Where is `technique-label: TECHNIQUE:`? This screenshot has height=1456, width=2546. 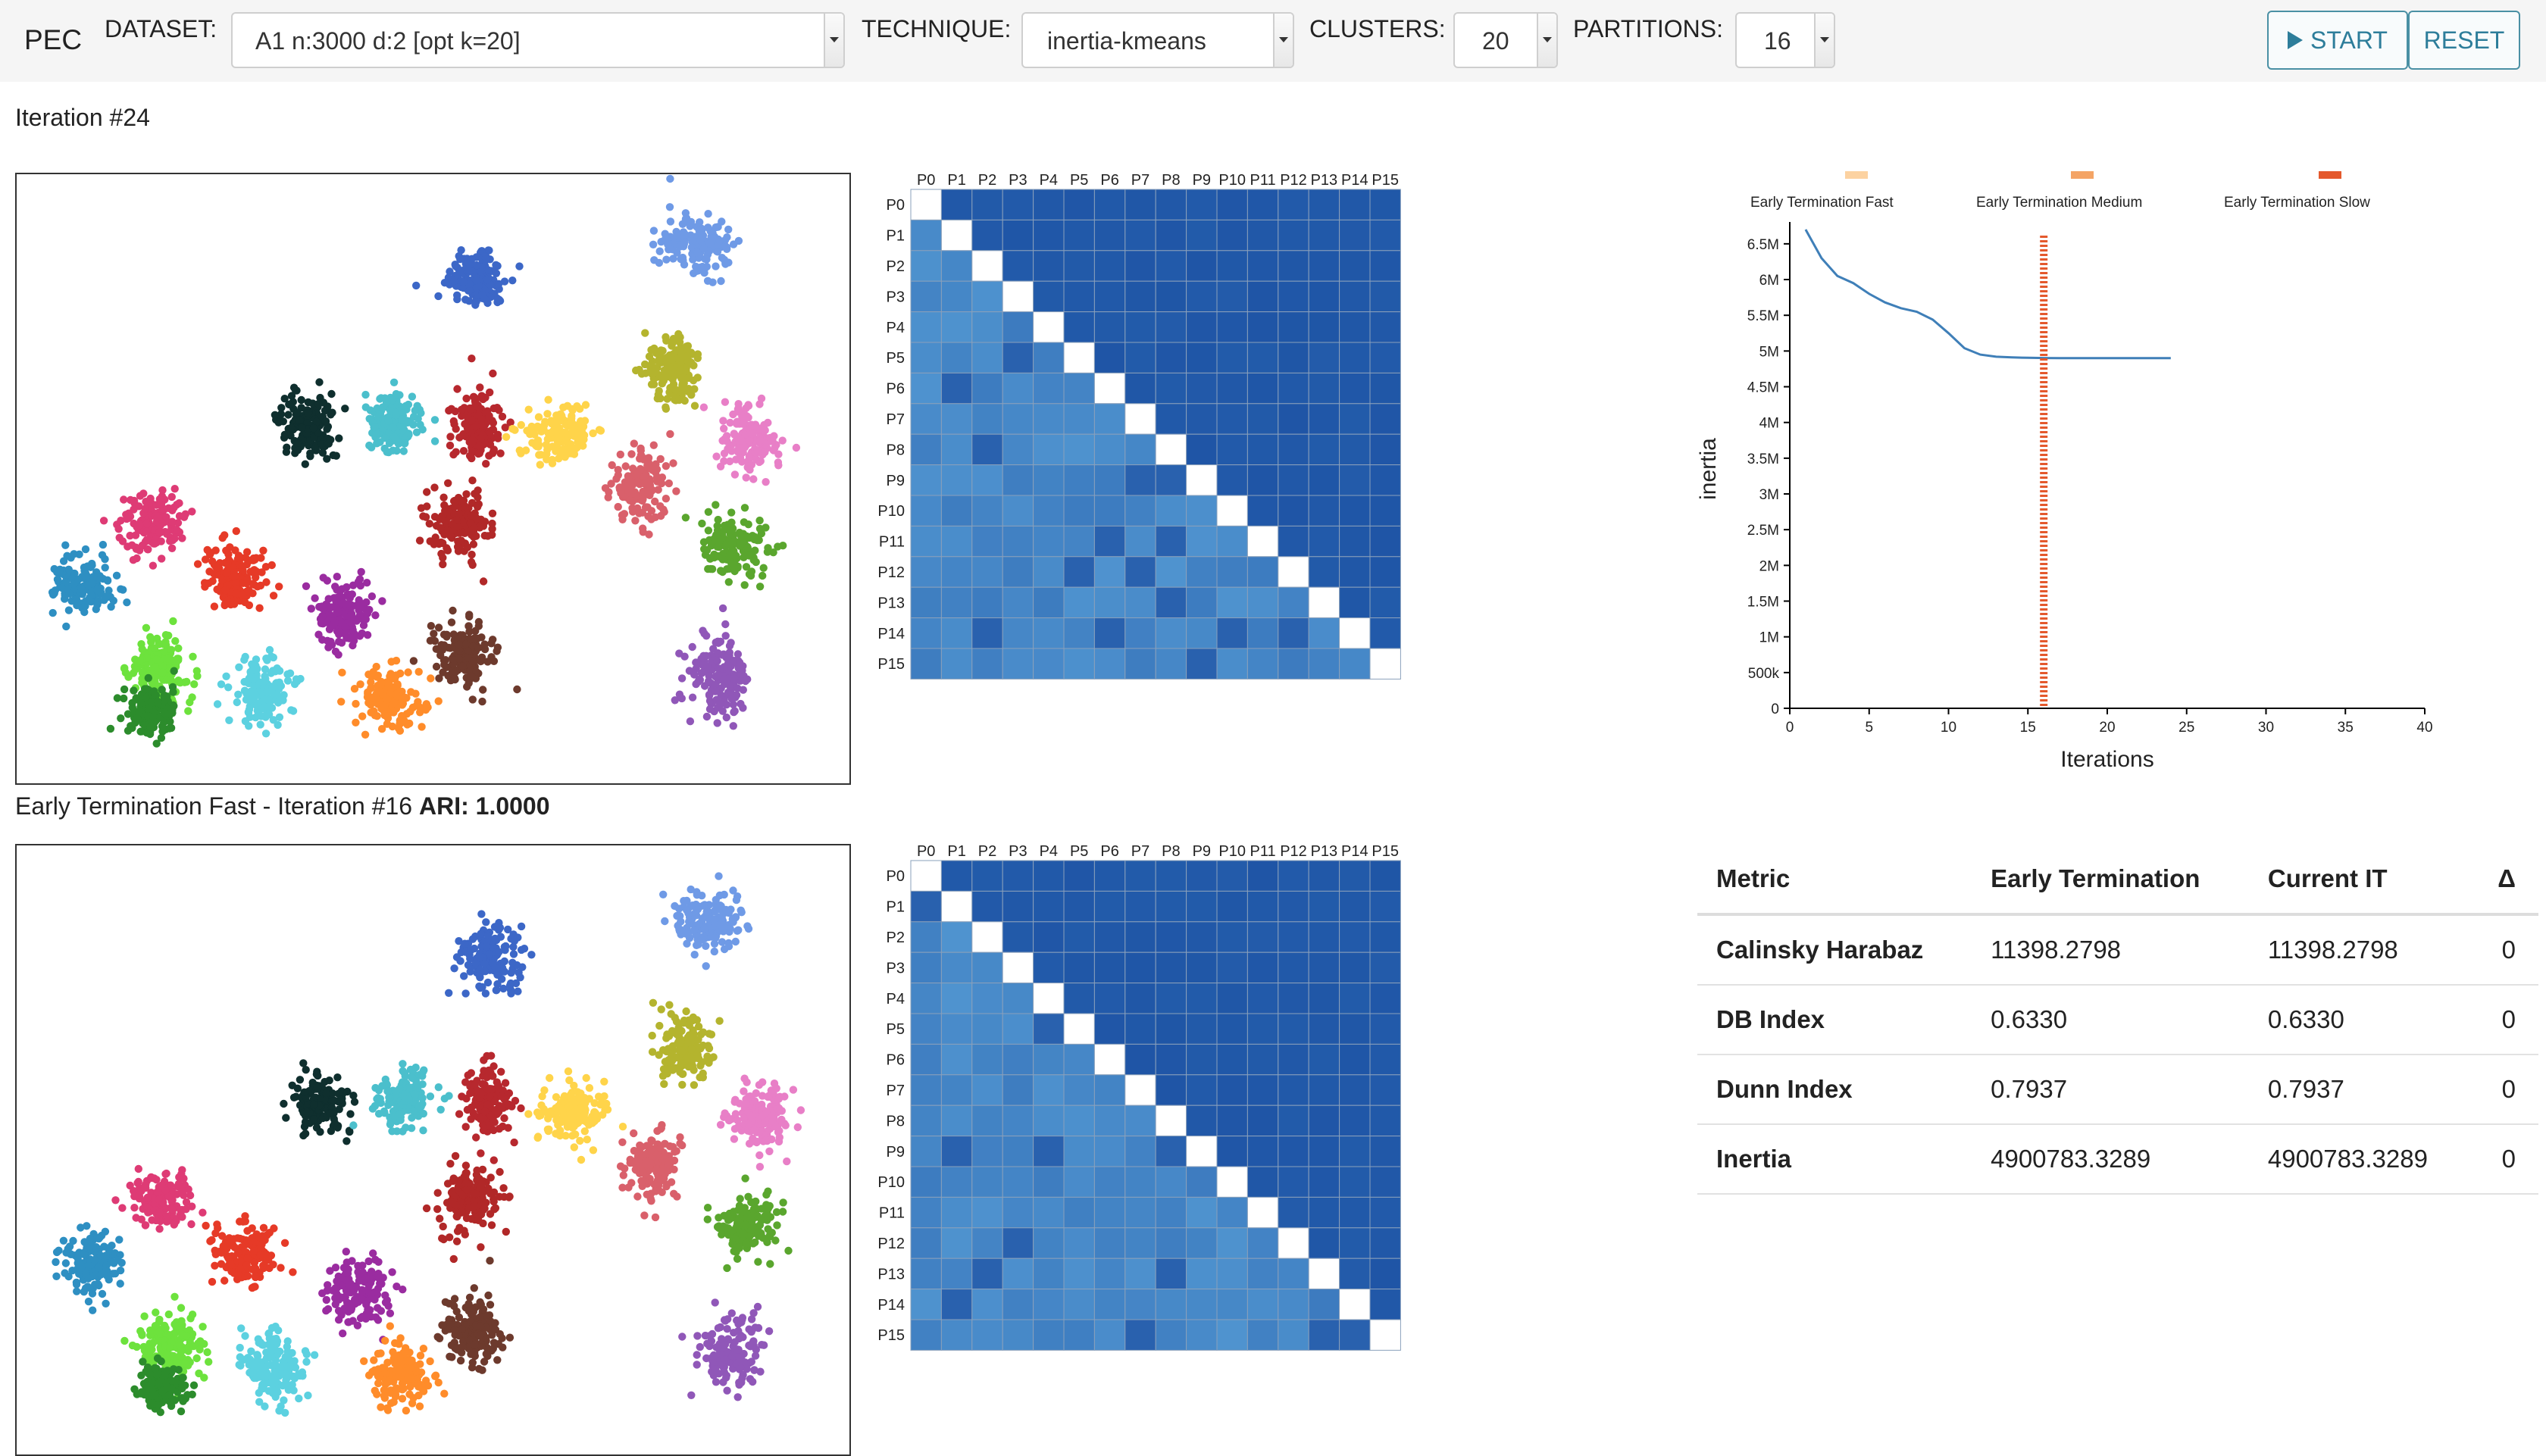
technique-label: TECHNIQUE: is located at coordinates (937, 28).